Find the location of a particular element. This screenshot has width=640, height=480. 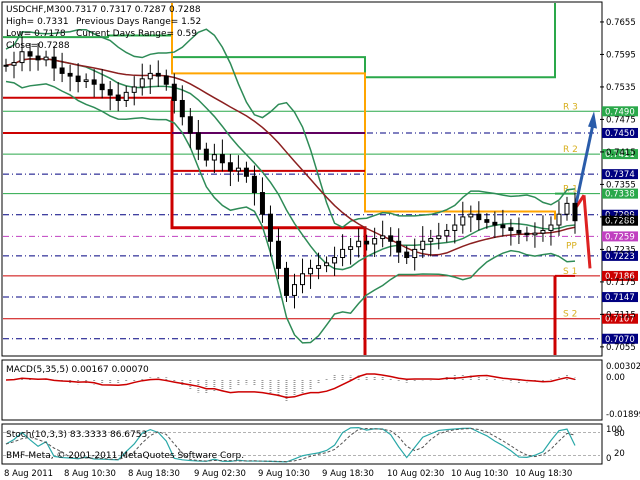

price-tick-label: 0.7115 is located at coordinates (621, 315).